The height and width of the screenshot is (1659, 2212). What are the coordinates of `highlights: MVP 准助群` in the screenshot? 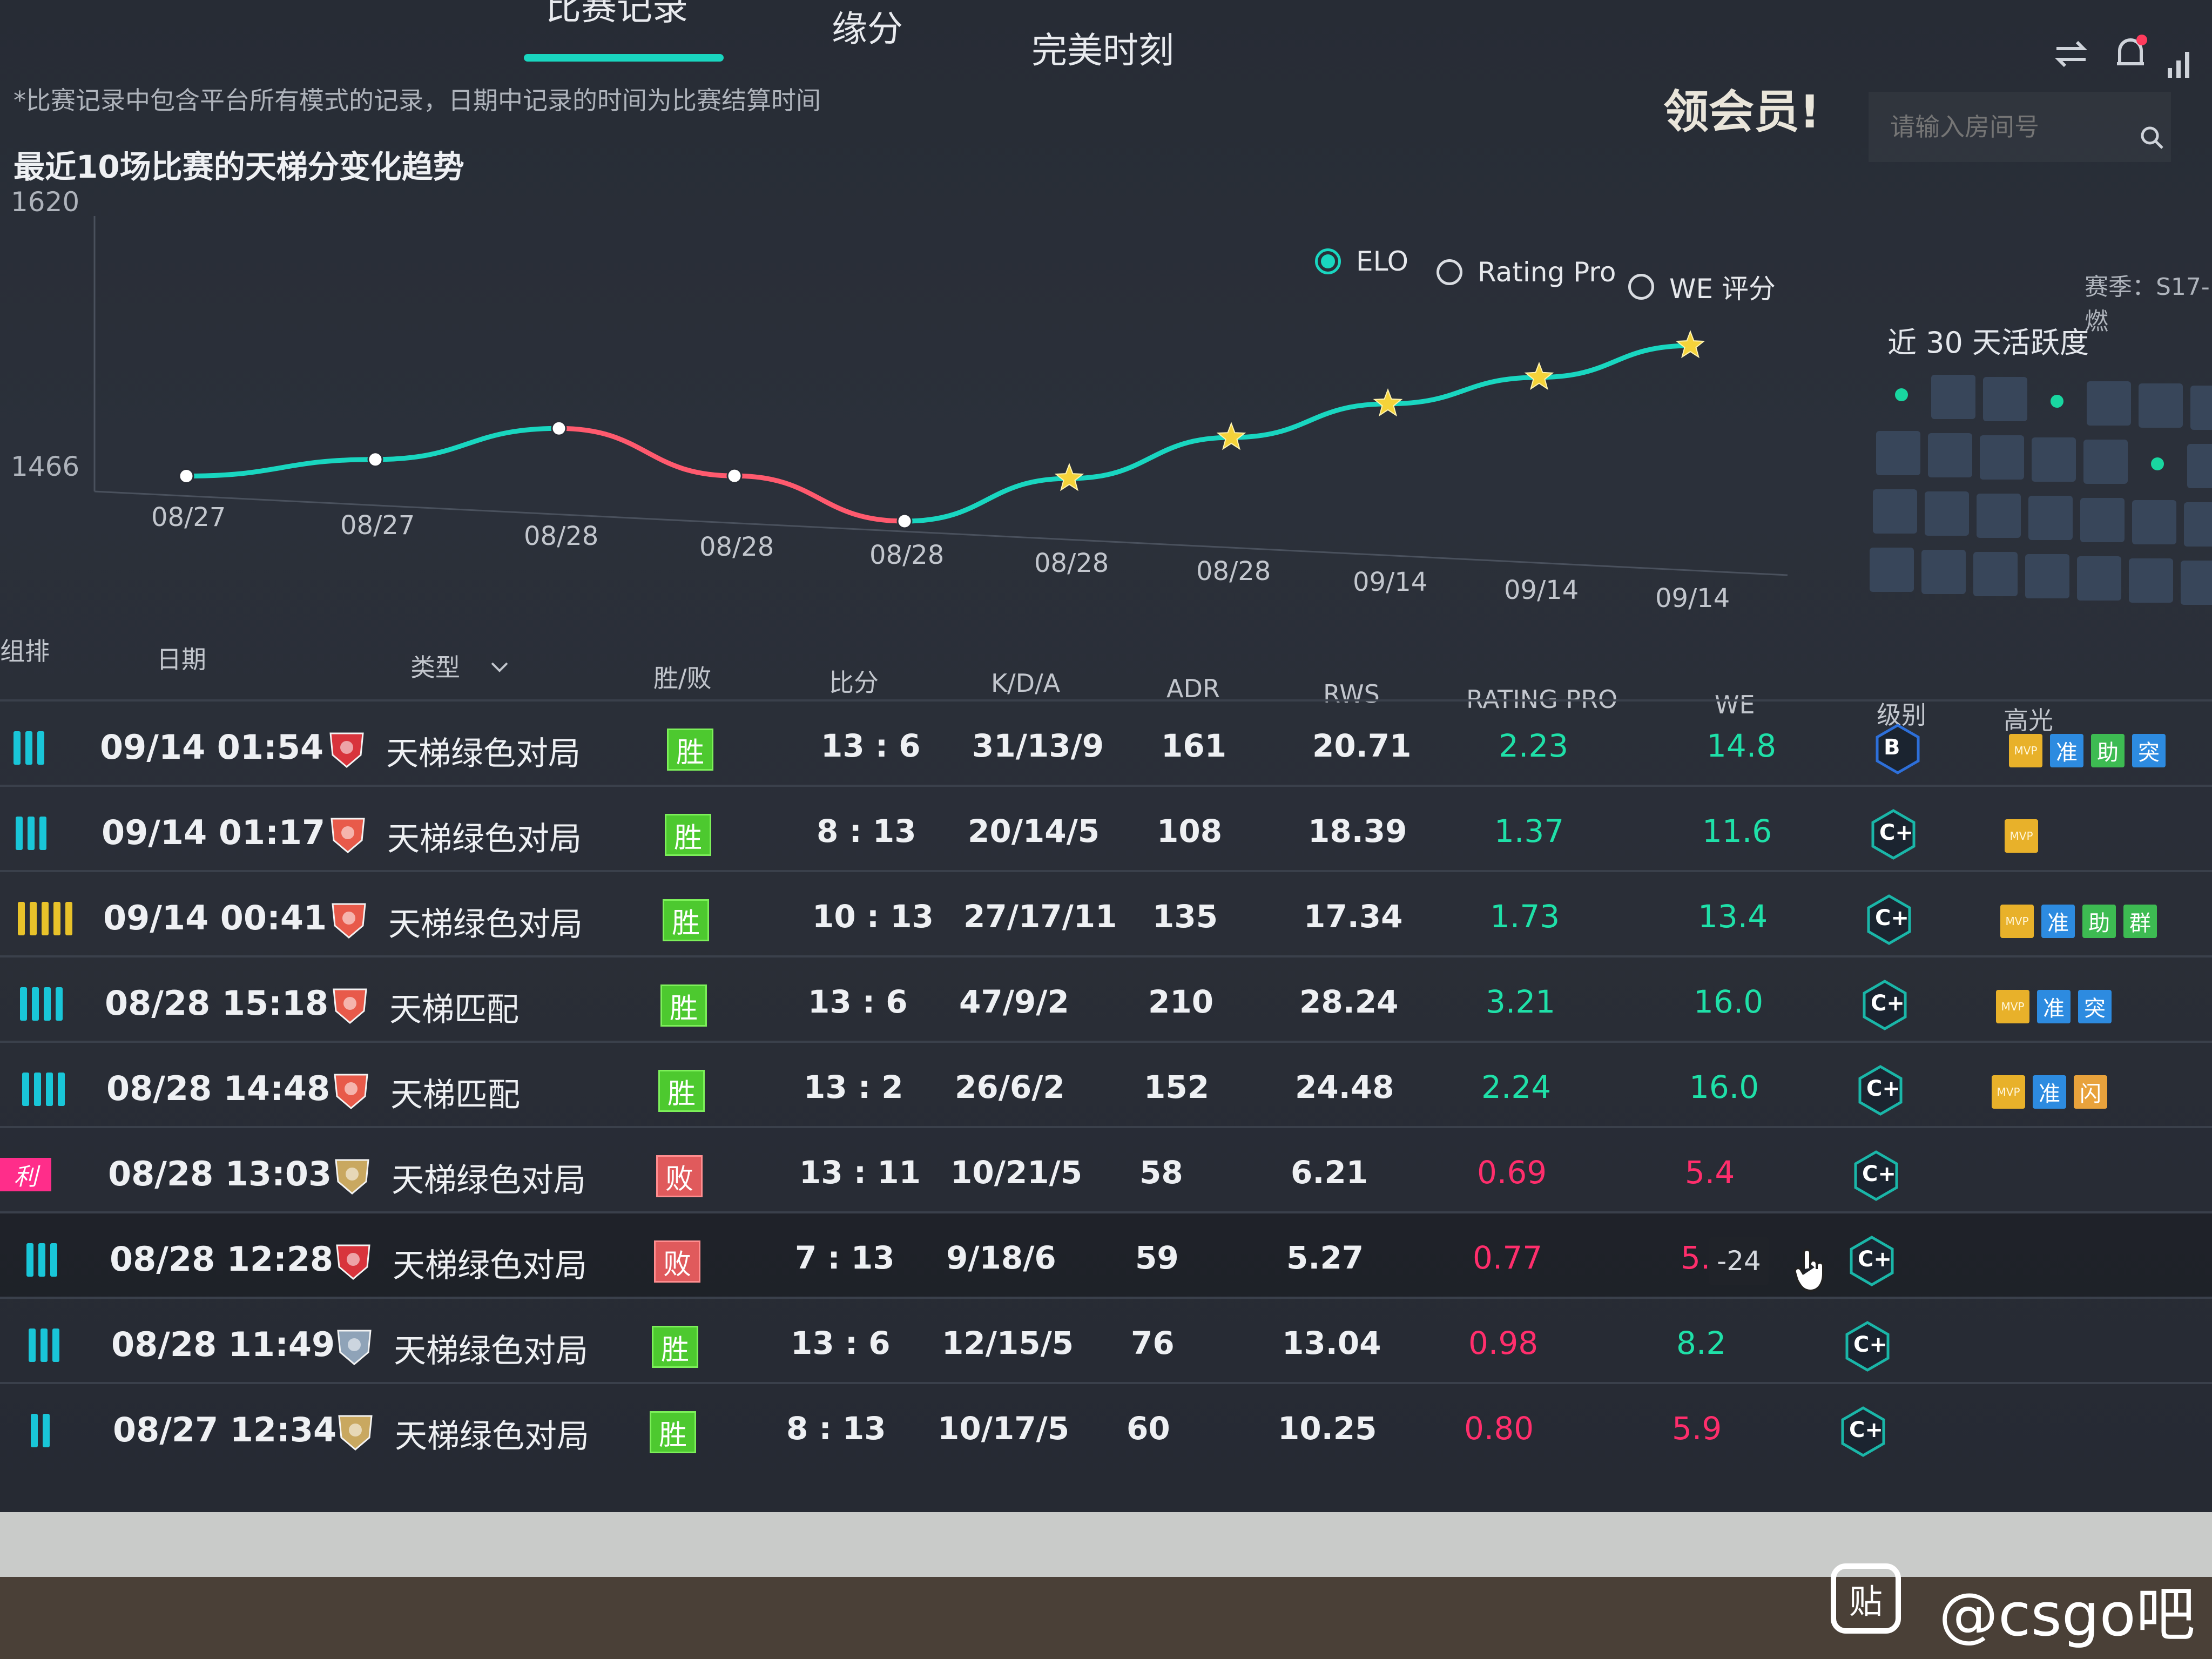 It's located at (2082, 921).